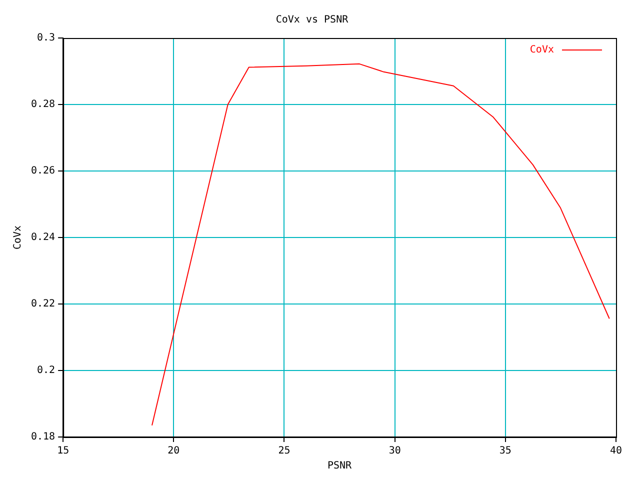  I want to click on x-tick-label: 30, so click(394, 451).